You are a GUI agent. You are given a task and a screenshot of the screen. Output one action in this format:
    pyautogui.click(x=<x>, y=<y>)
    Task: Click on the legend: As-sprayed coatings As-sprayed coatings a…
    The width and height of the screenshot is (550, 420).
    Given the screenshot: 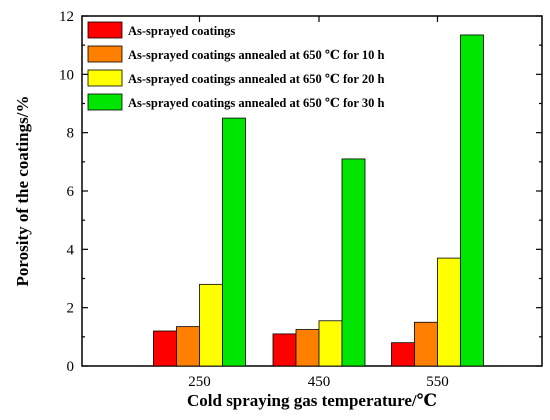 What is the action you would take?
    pyautogui.click(x=235, y=66)
    